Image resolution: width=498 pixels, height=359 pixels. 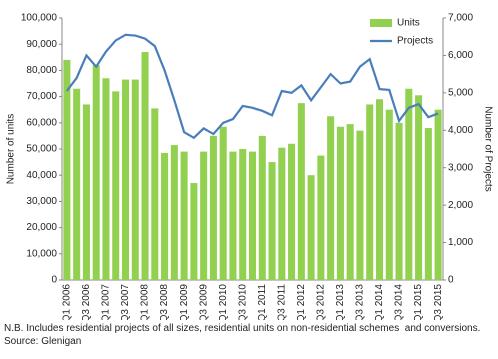 I want to click on x-tick-label: Q3 2014, so click(x=399, y=302).